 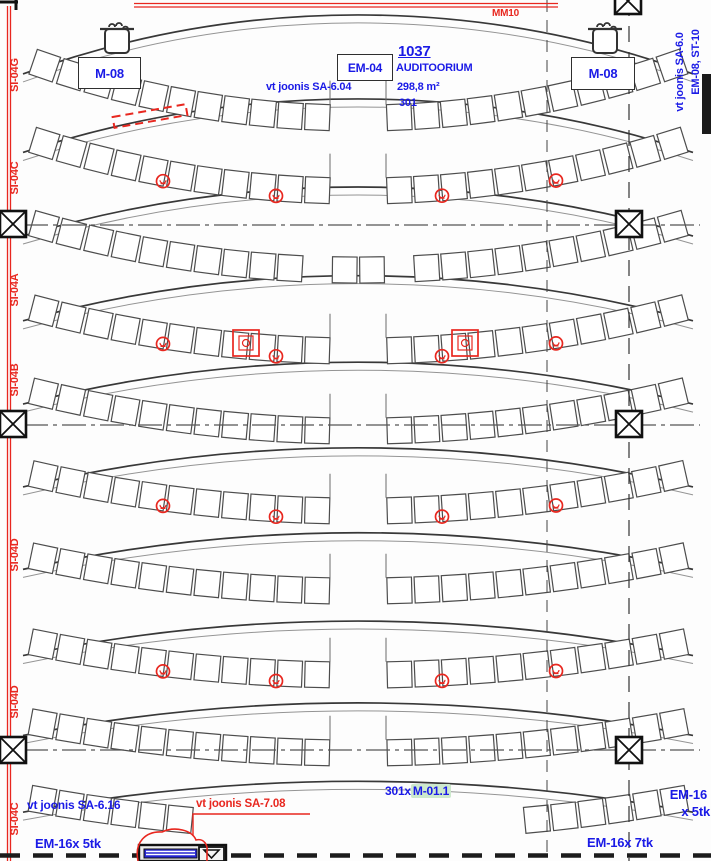 What do you see at coordinates (15, 75) in the screenshot?
I see `wall-label-si04g: SI-04G` at bounding box center [15, 75].